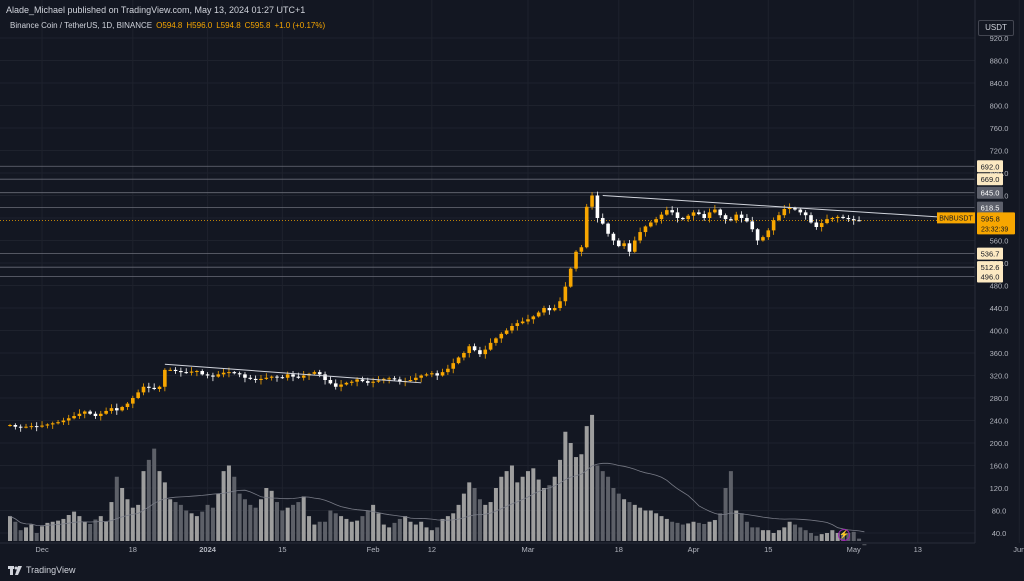 This screenshot has width=1024, height=581. Describe the element at coordinates (15, 570) in the screenshot. I see `tradingview-logo-icon` at that location.